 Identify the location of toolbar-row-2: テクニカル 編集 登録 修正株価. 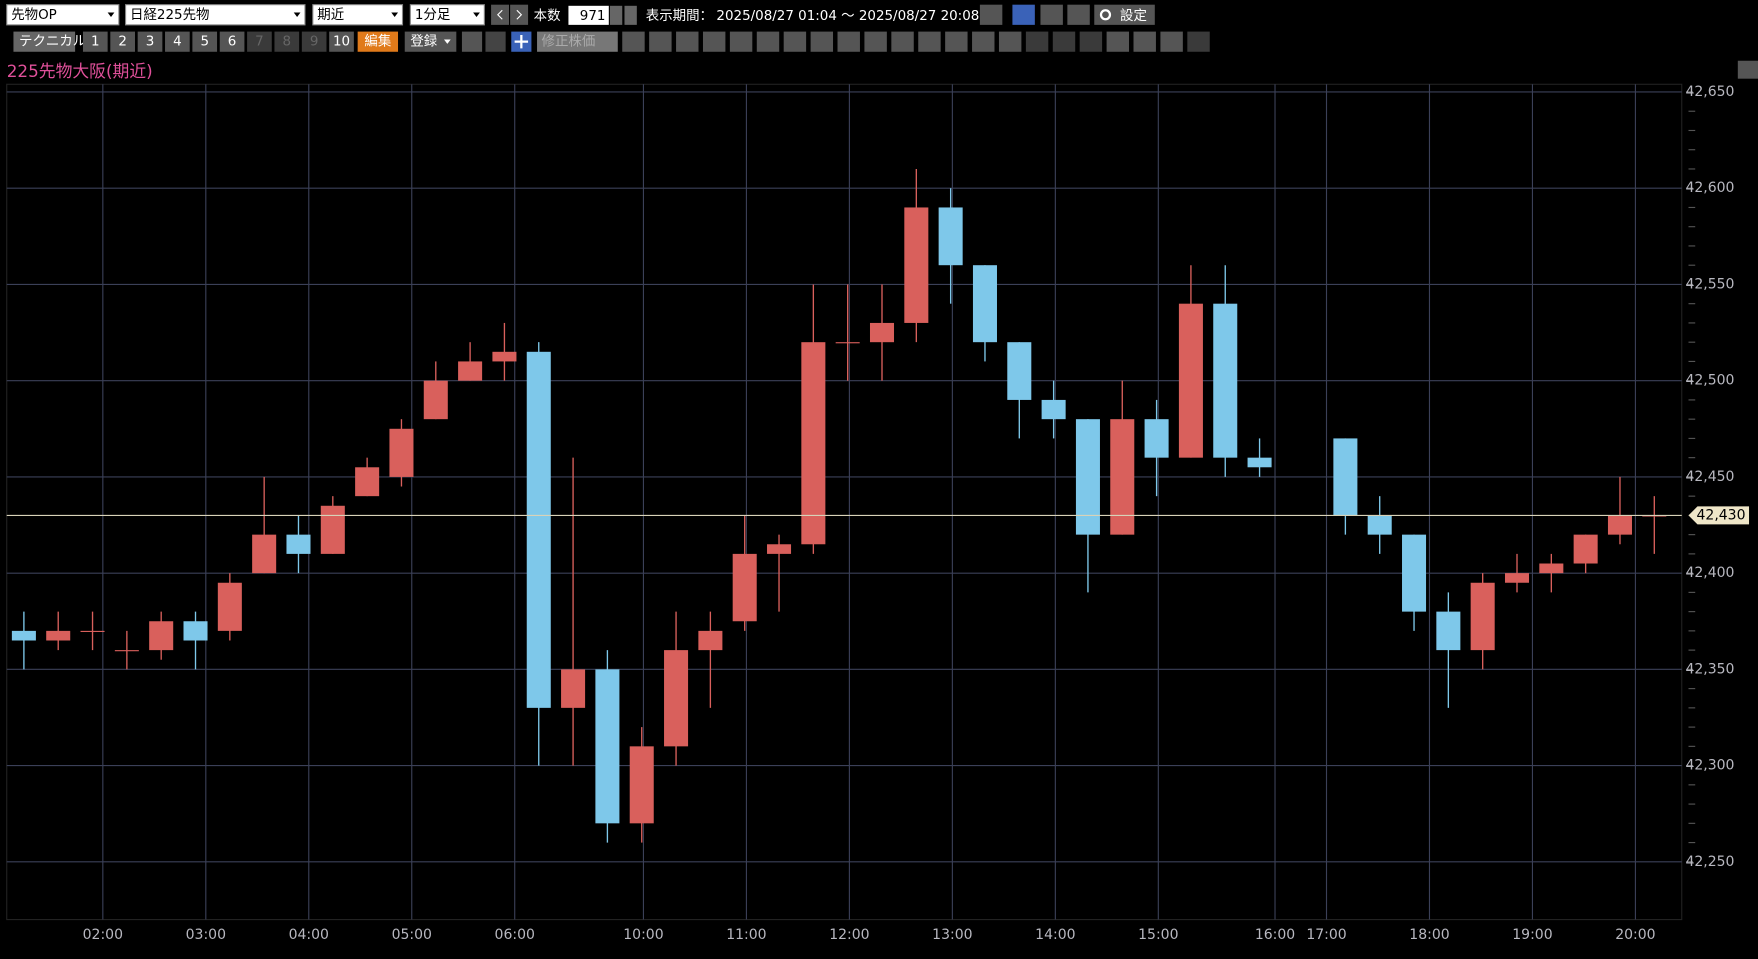
(315, 41).